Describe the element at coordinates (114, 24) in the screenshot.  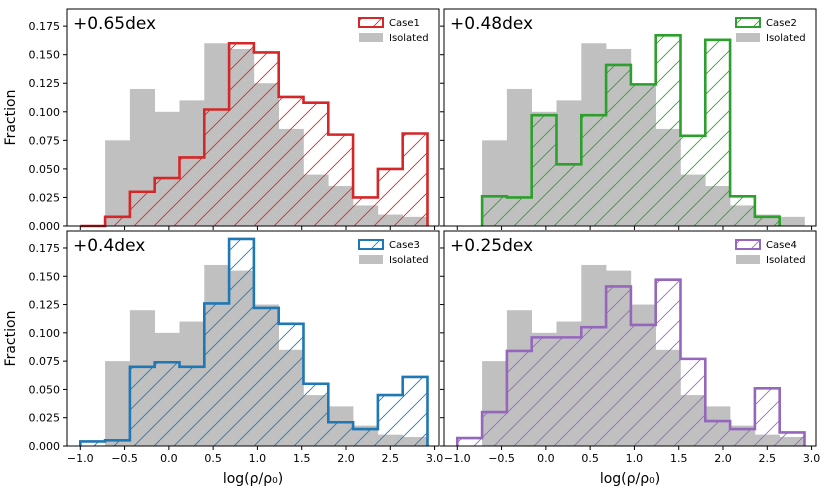
I see `panel-title: +0.65dex` at that location.